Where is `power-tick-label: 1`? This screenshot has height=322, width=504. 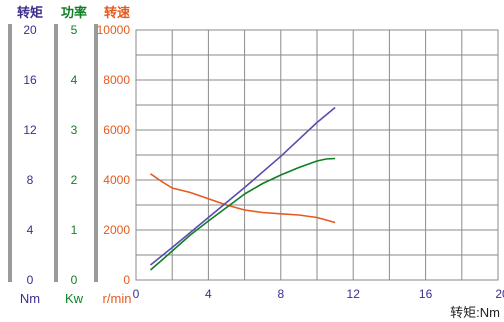
power-tick-label: 1 is located at coordinates (74, 230).